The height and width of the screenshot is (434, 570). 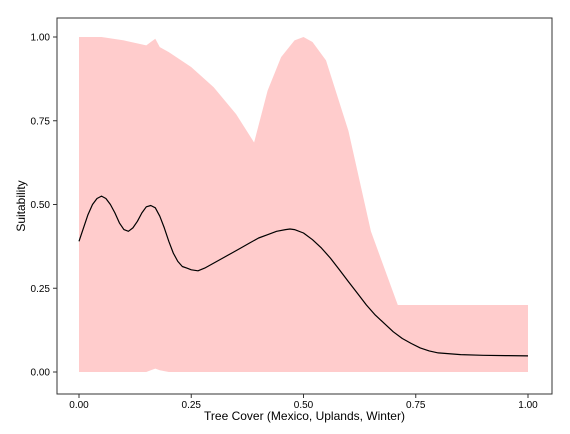 I want to click on x-tick-label: 0.75, so click(x=416, y=405).